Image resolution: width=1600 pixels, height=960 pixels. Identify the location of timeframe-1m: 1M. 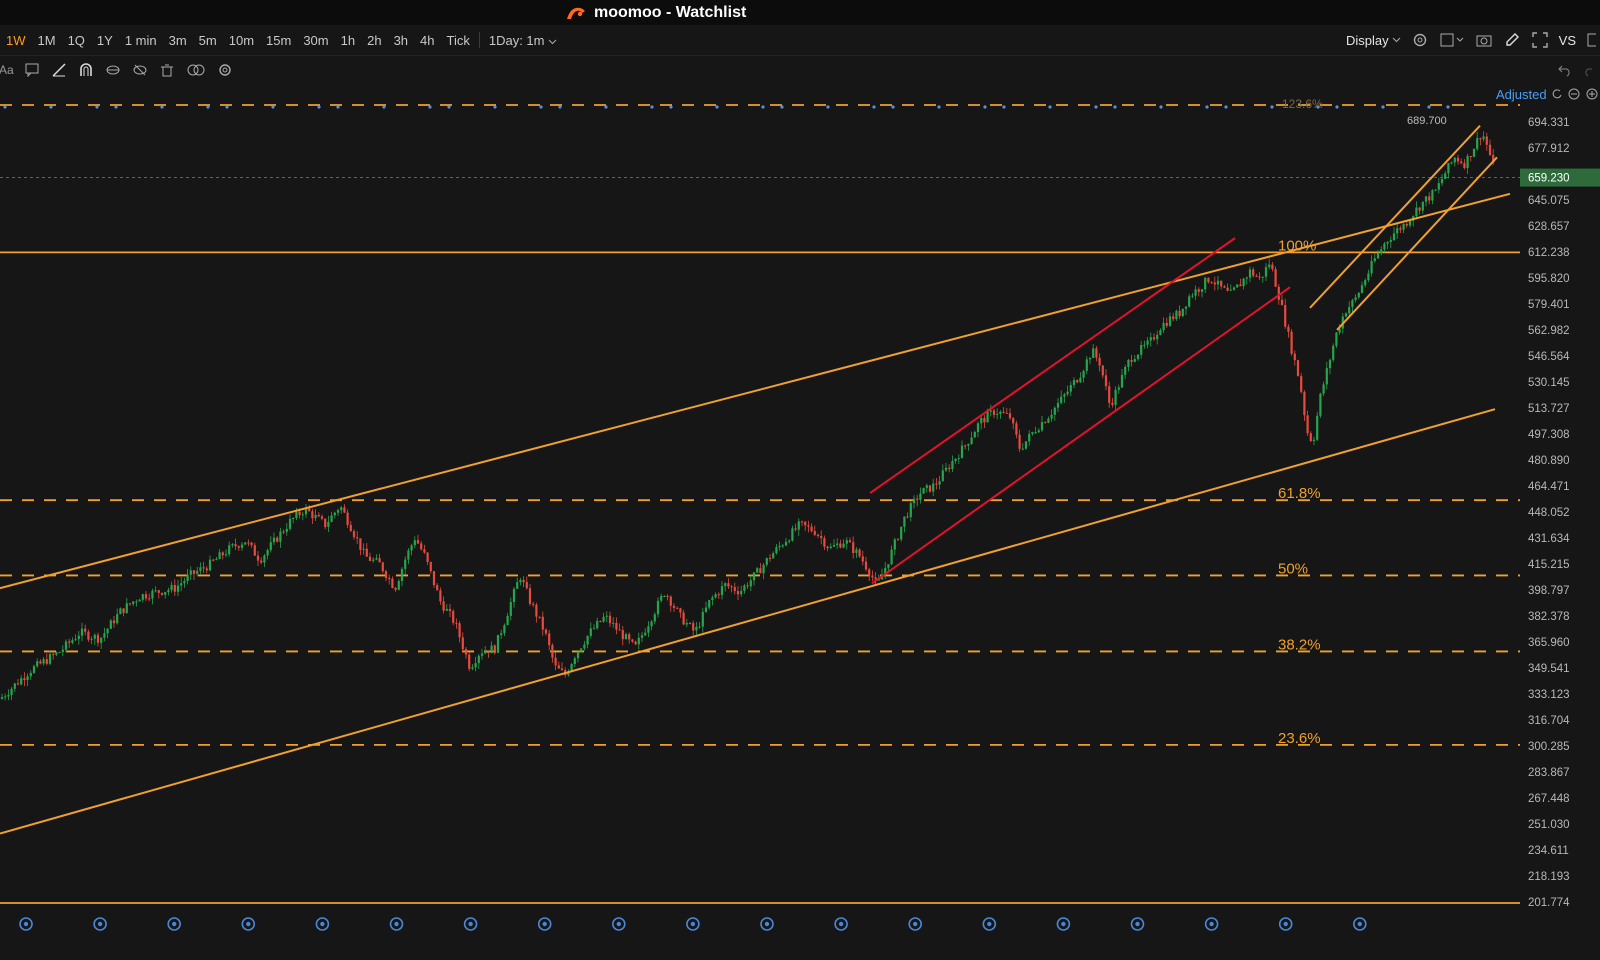
(46, 40).